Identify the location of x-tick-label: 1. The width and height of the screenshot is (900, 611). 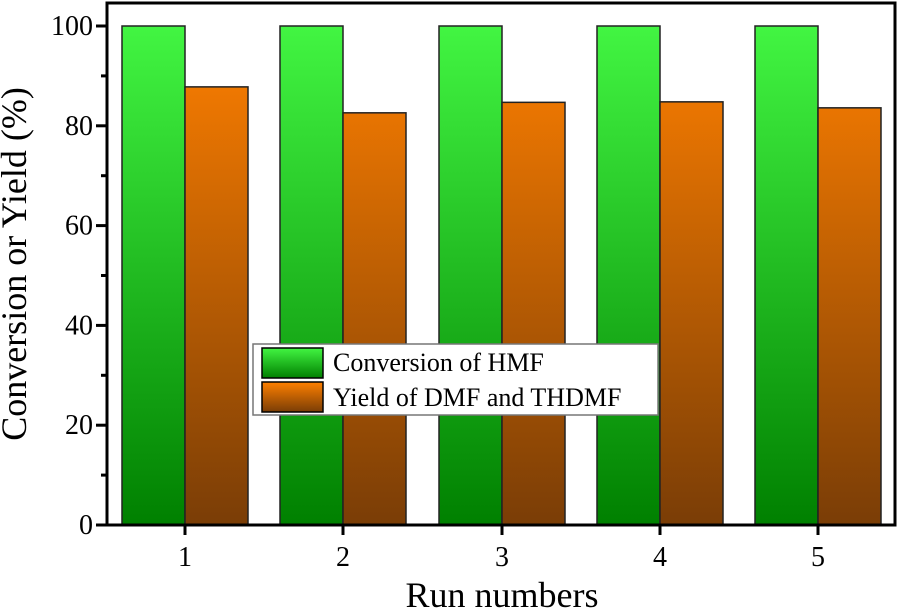
(185, 557).